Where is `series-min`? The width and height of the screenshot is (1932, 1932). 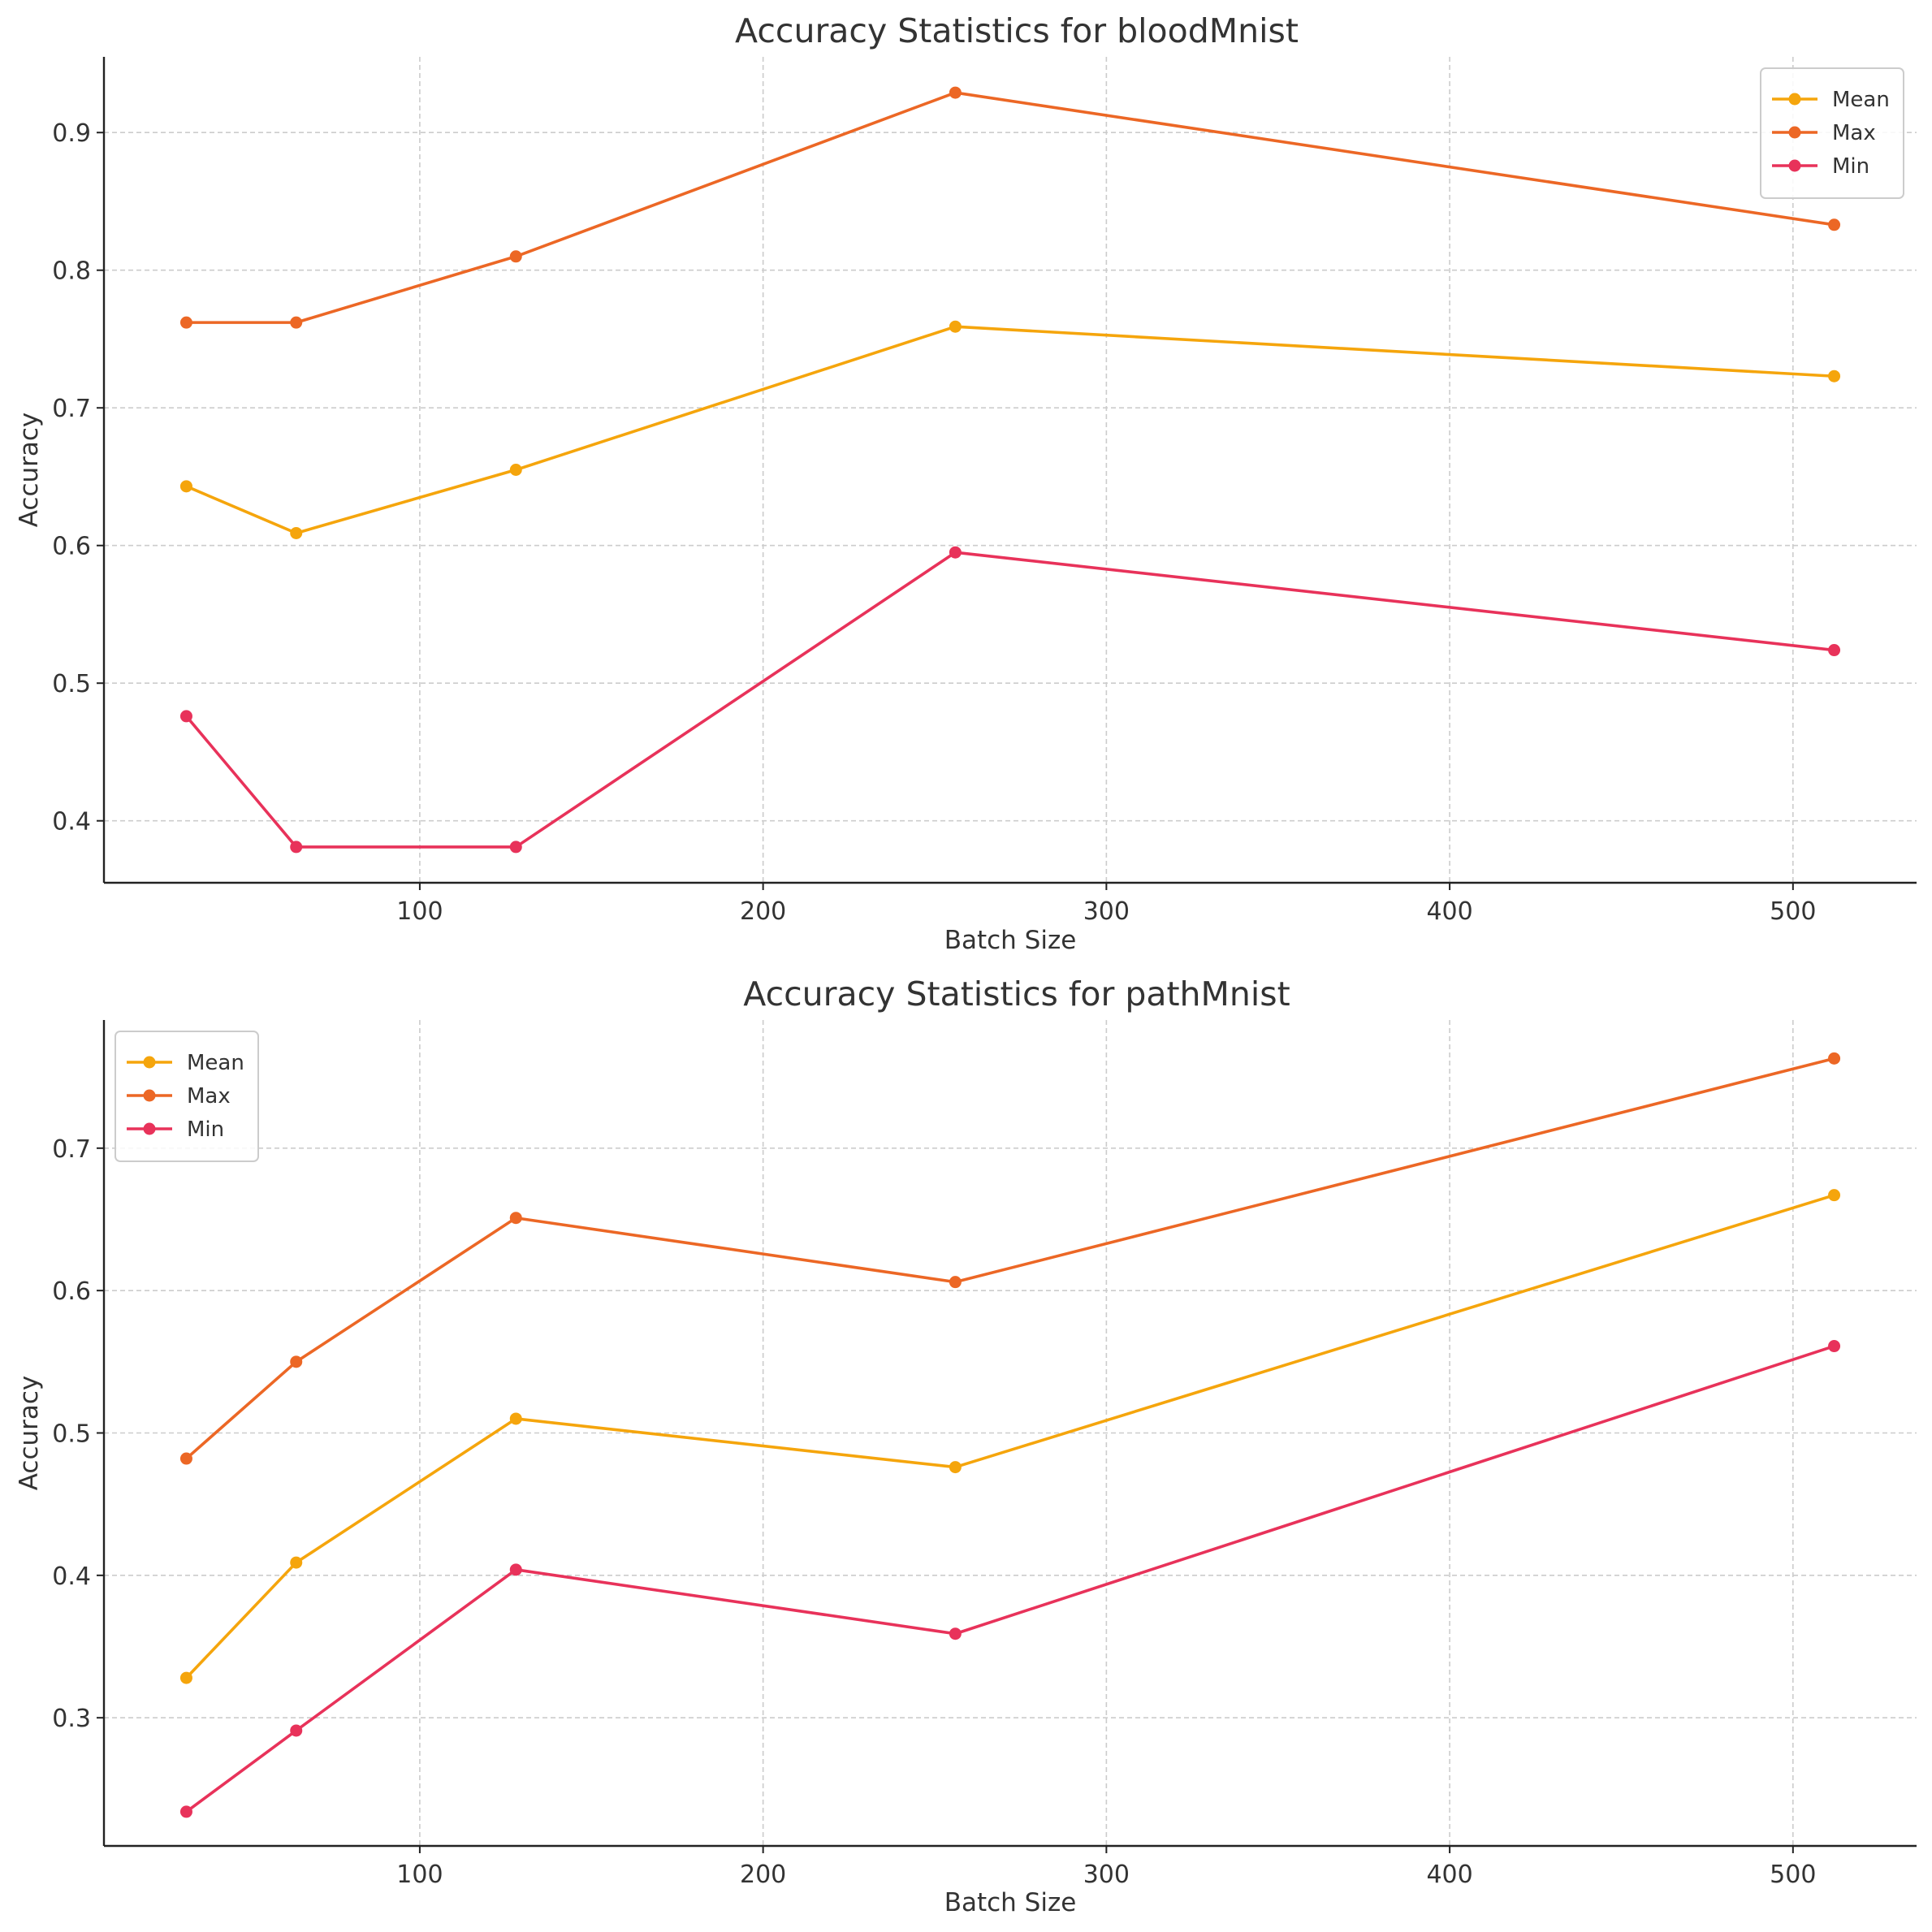 series-min is located at coordinates (1010, 700).